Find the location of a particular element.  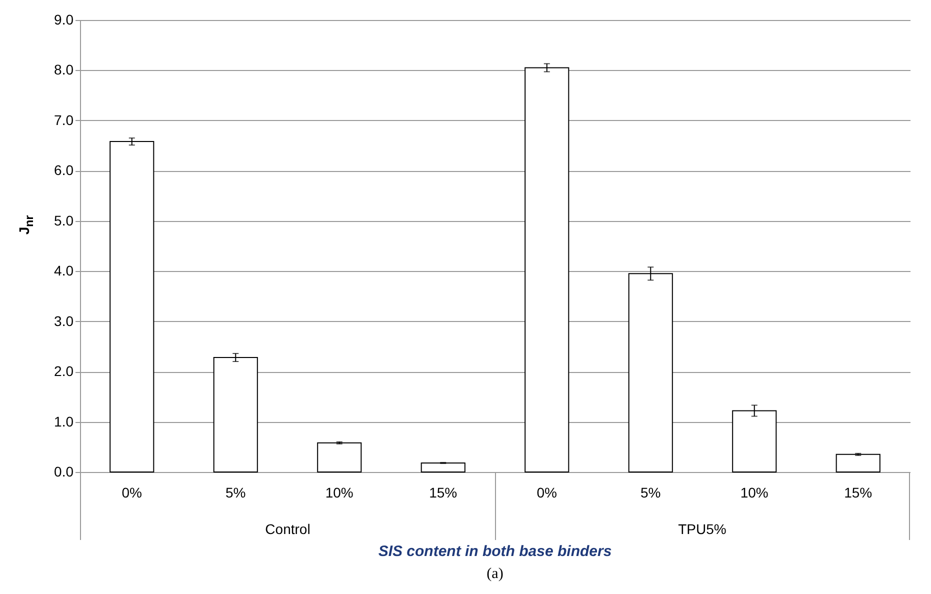

y-tick-label: 4.0 is located at coordinates (64, 270).